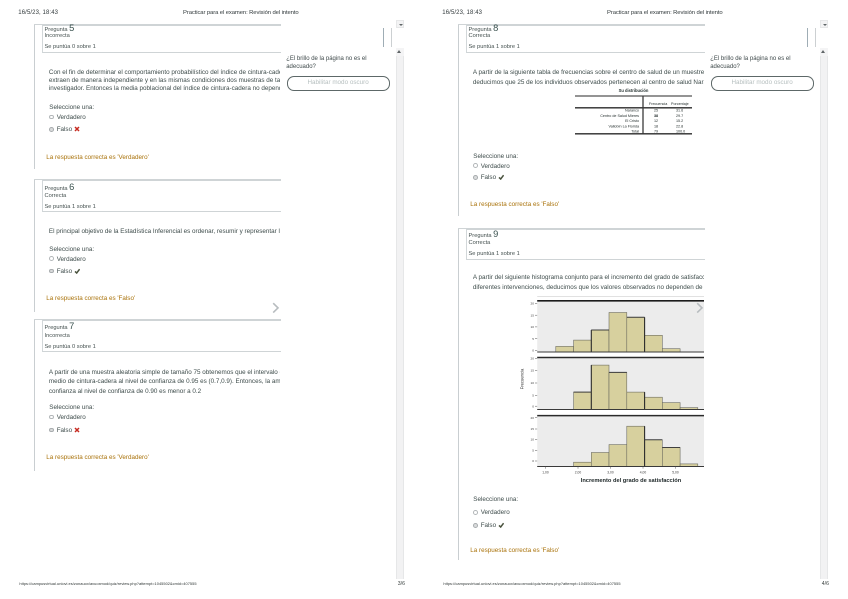 The image size is (848, 599). I want to click on svg-text: 29.7, so click(679, 116).